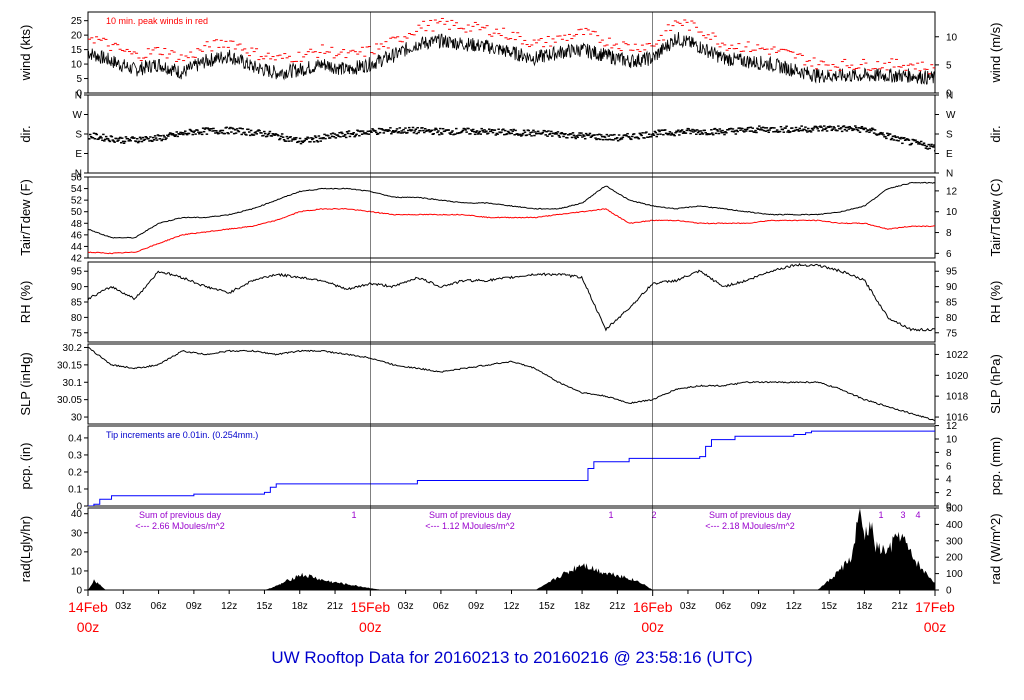 The height and width of the screenshot is (700, 1024). Describe the element at coordinates (653, 607) in the screenshot. I see `date-label: 16Feb` at that location.